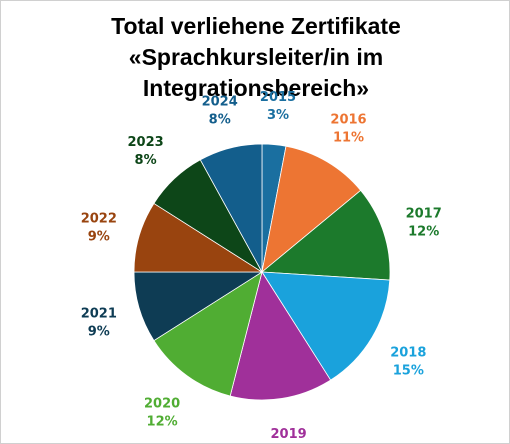 This screenshot has width=510, height=444. I want to click on pie-label-2018: 2018 15%, so click(408, 362).